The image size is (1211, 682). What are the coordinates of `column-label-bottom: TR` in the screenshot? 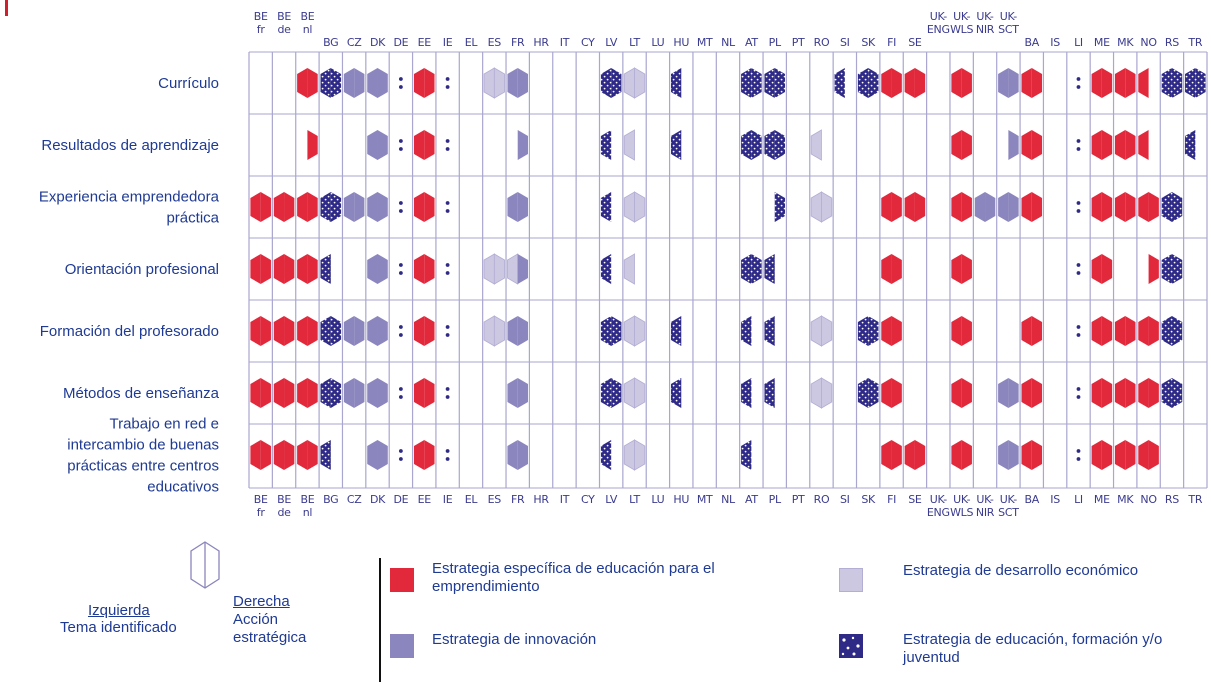 It's located at (1194, 499).